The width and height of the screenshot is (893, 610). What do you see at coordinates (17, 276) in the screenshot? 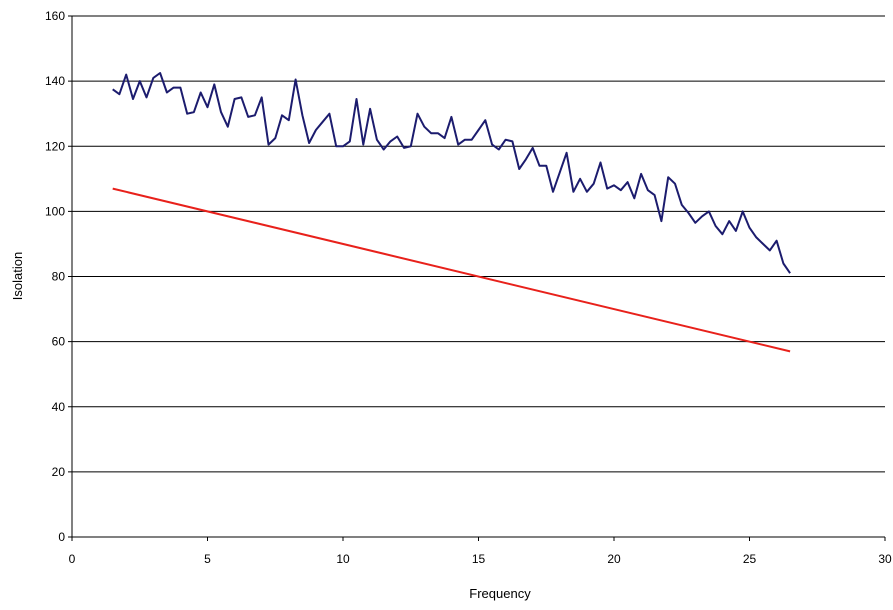
I see `y-axis-label: Isolation` at bounding box center [17, 276].